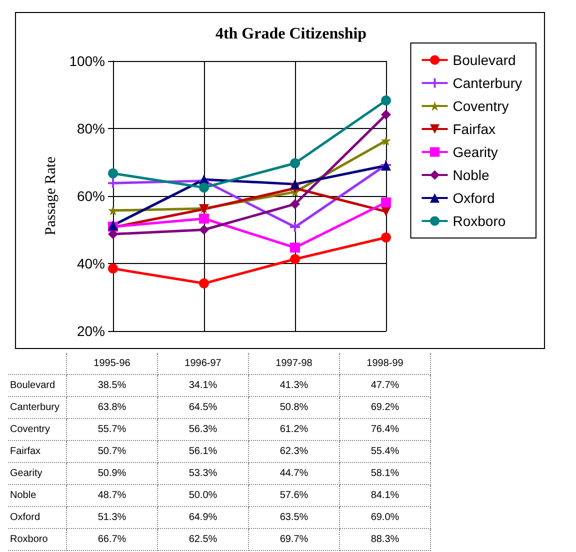 Image resolution: width=576 pixels, height=552 pixels. Describe the element at coordinates (35, 407) in the screenshot. I see `text: Canterbury` at that location.